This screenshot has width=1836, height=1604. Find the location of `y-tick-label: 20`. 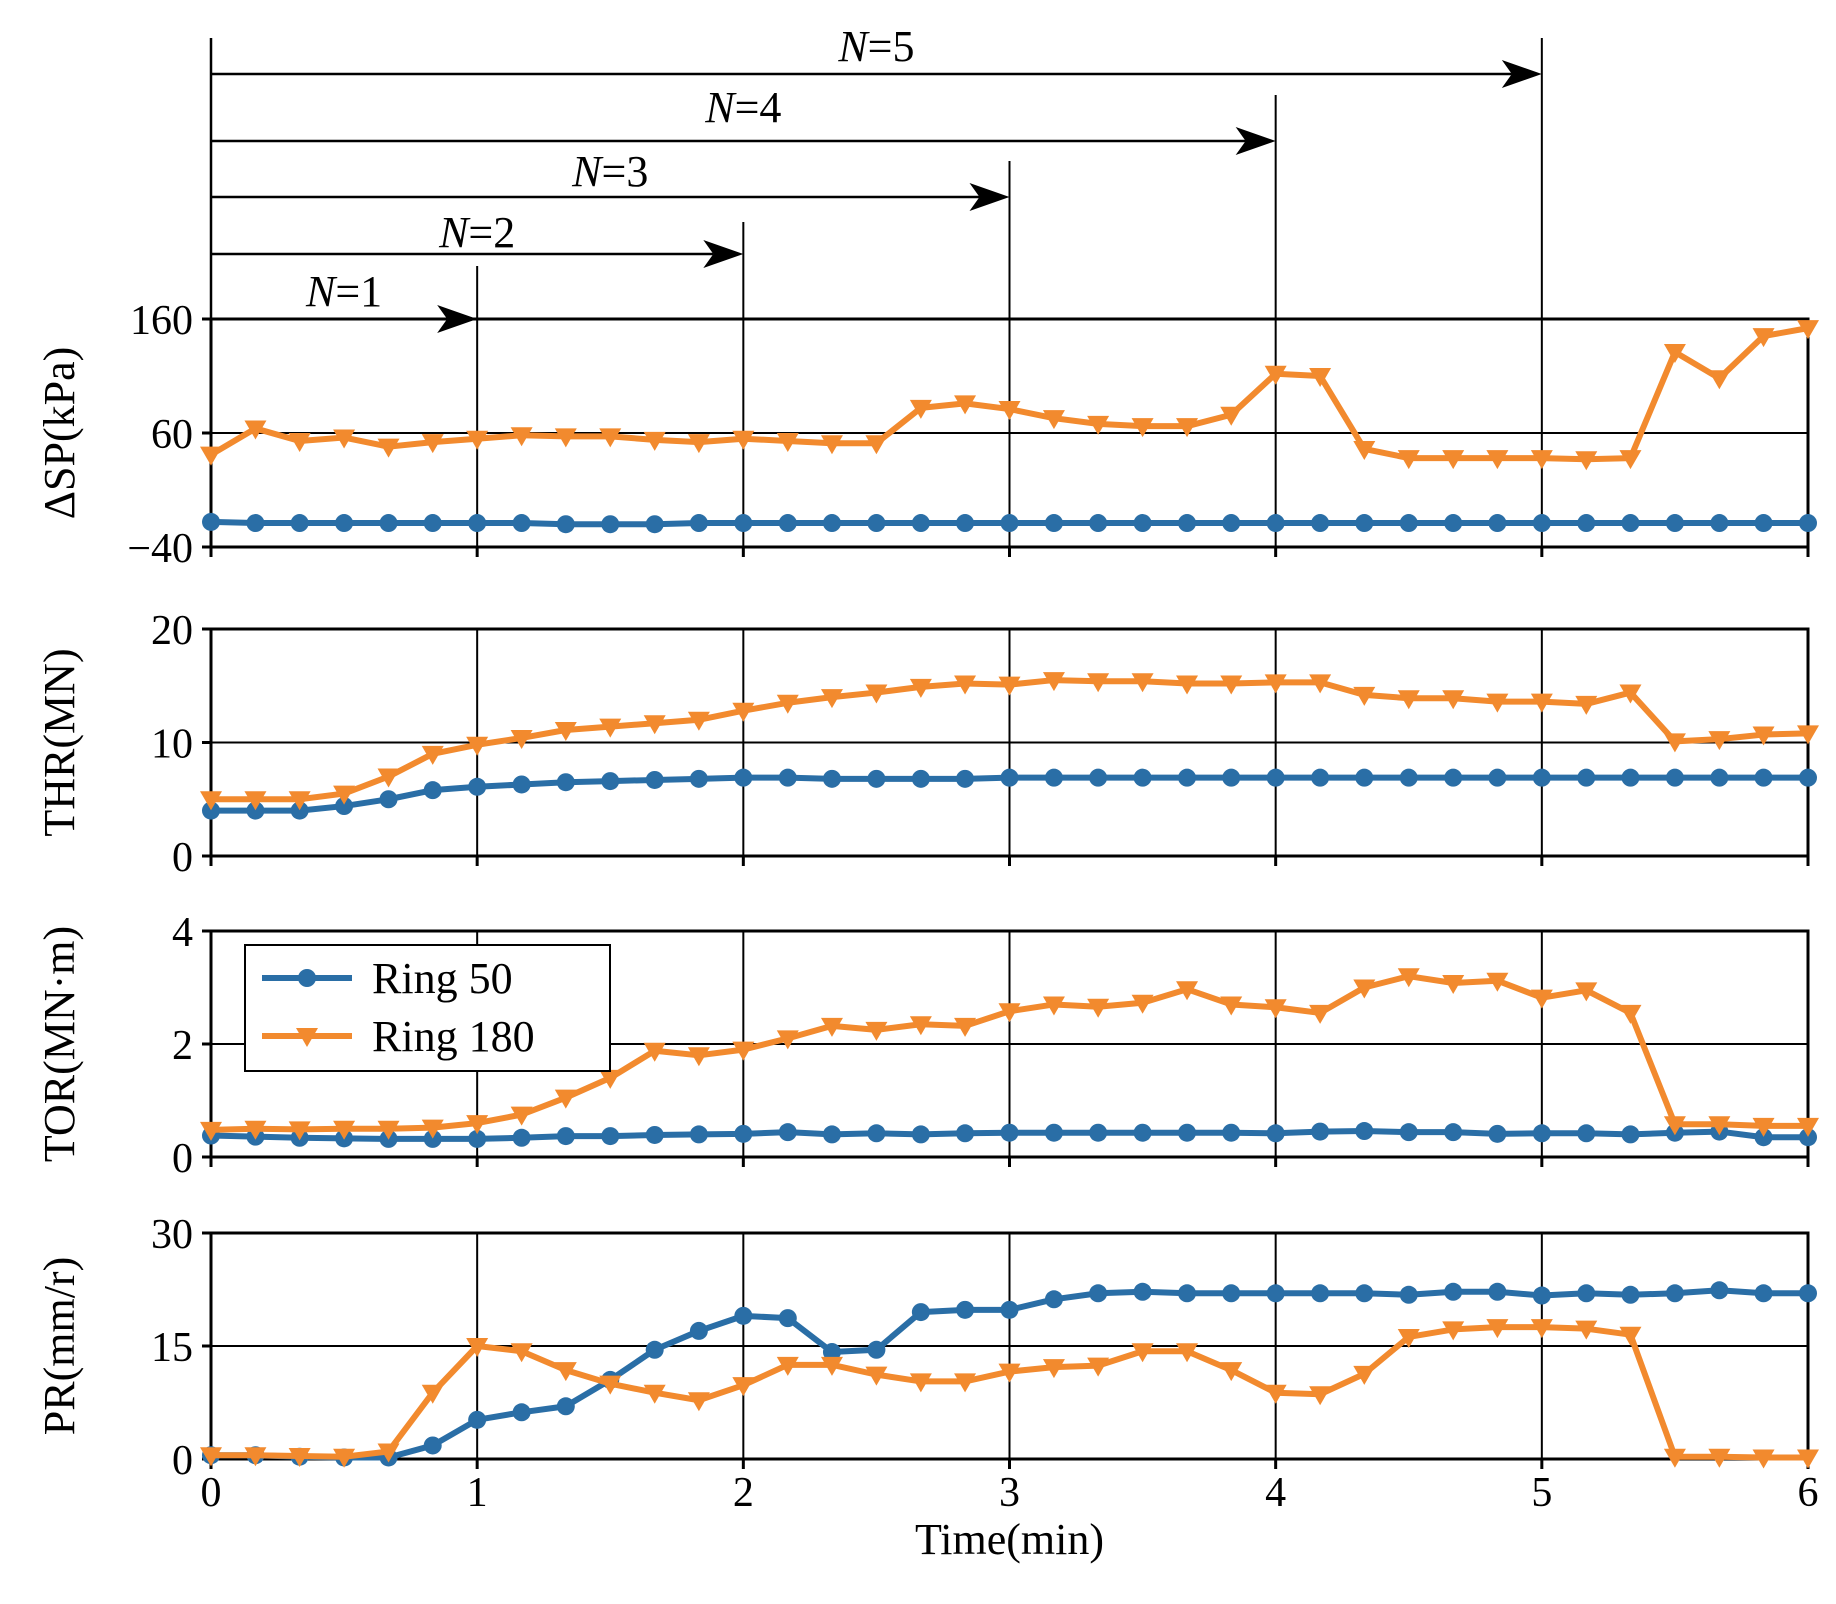

y-tick-label: 20 is located at coordinates (172, 631).